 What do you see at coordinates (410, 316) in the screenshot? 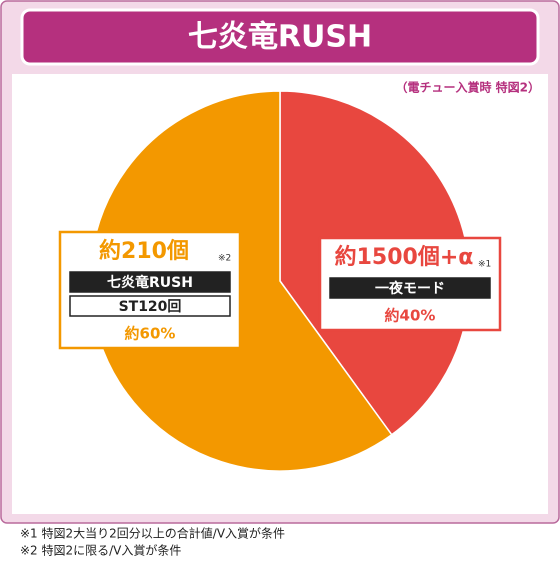
I see `value-label: 約40%` at bounding box center [410, 316].